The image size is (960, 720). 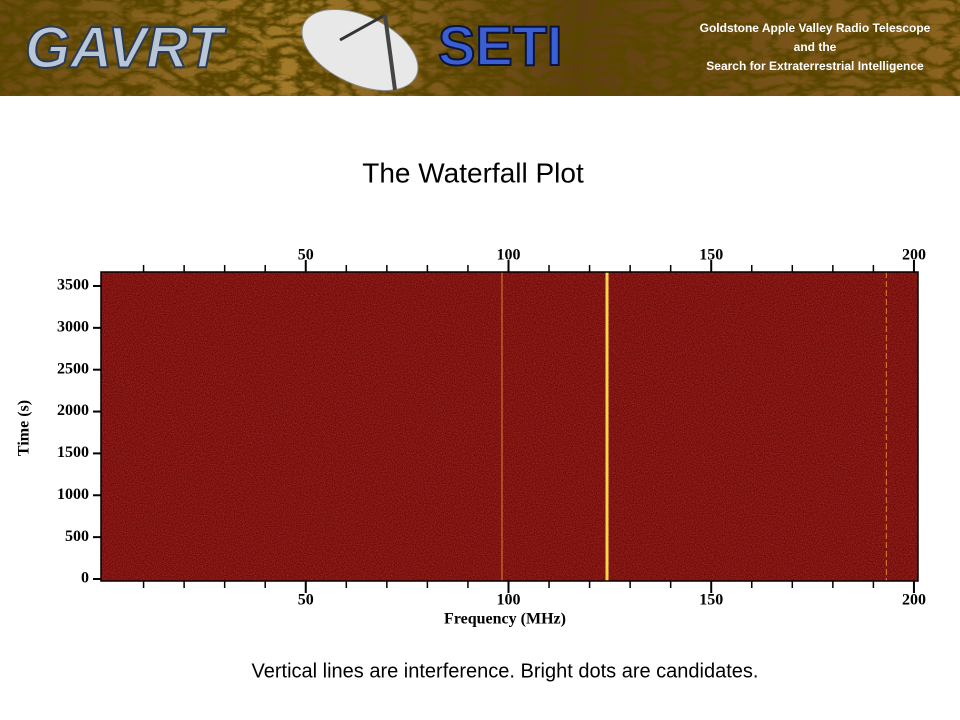 I want to click on y-tick-label: 3000, so click(x=73, y=327).